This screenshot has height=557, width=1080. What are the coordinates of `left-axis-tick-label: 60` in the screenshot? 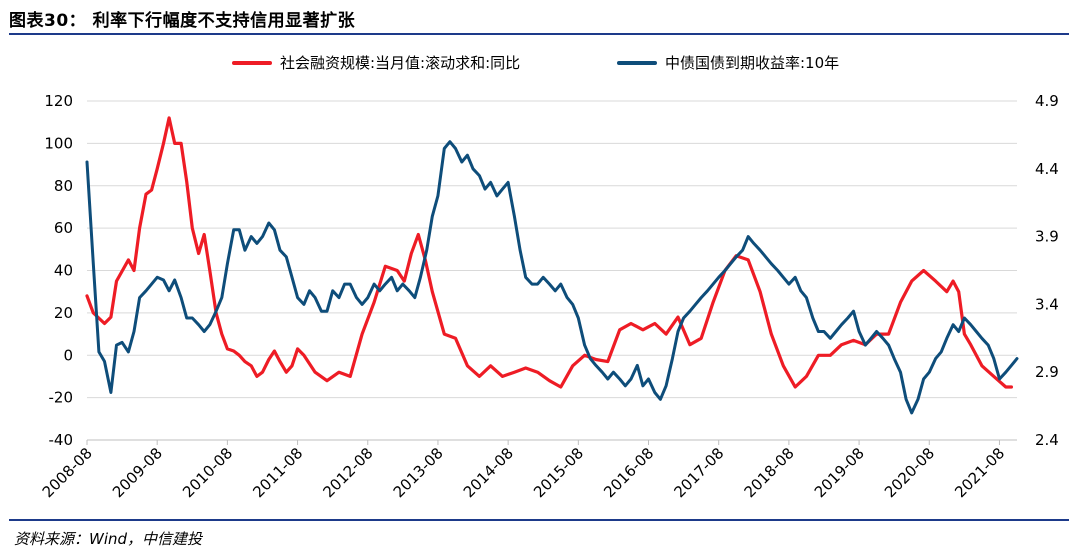 It's located at (63, 228).